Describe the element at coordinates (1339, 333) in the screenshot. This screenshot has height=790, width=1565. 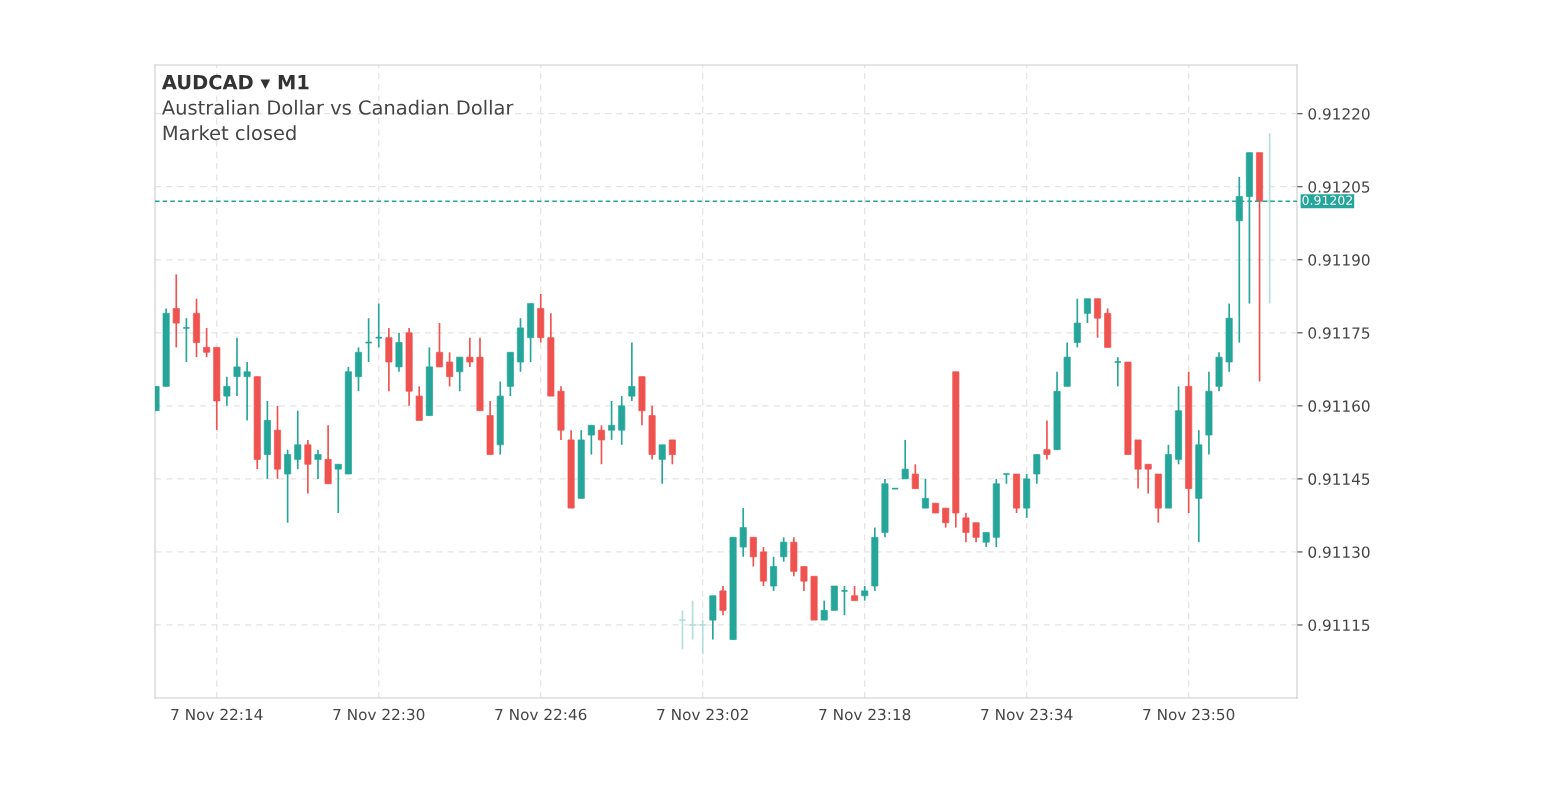
I see `y-tick-label: 0.91175` at that location.